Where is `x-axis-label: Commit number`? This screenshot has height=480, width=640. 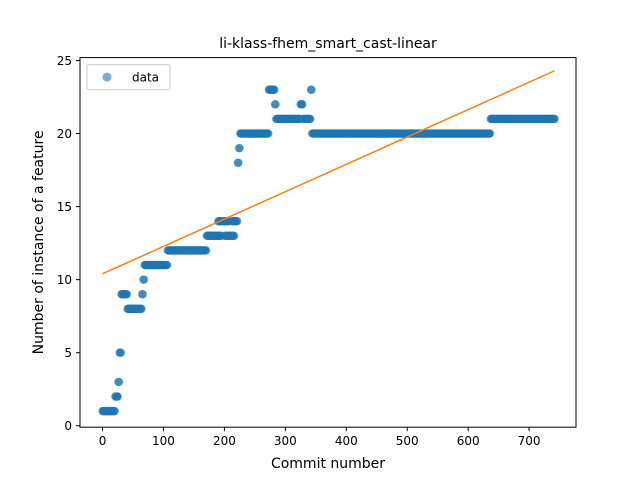
x-axis-label: Commit number is located at coordinates (328, 464).